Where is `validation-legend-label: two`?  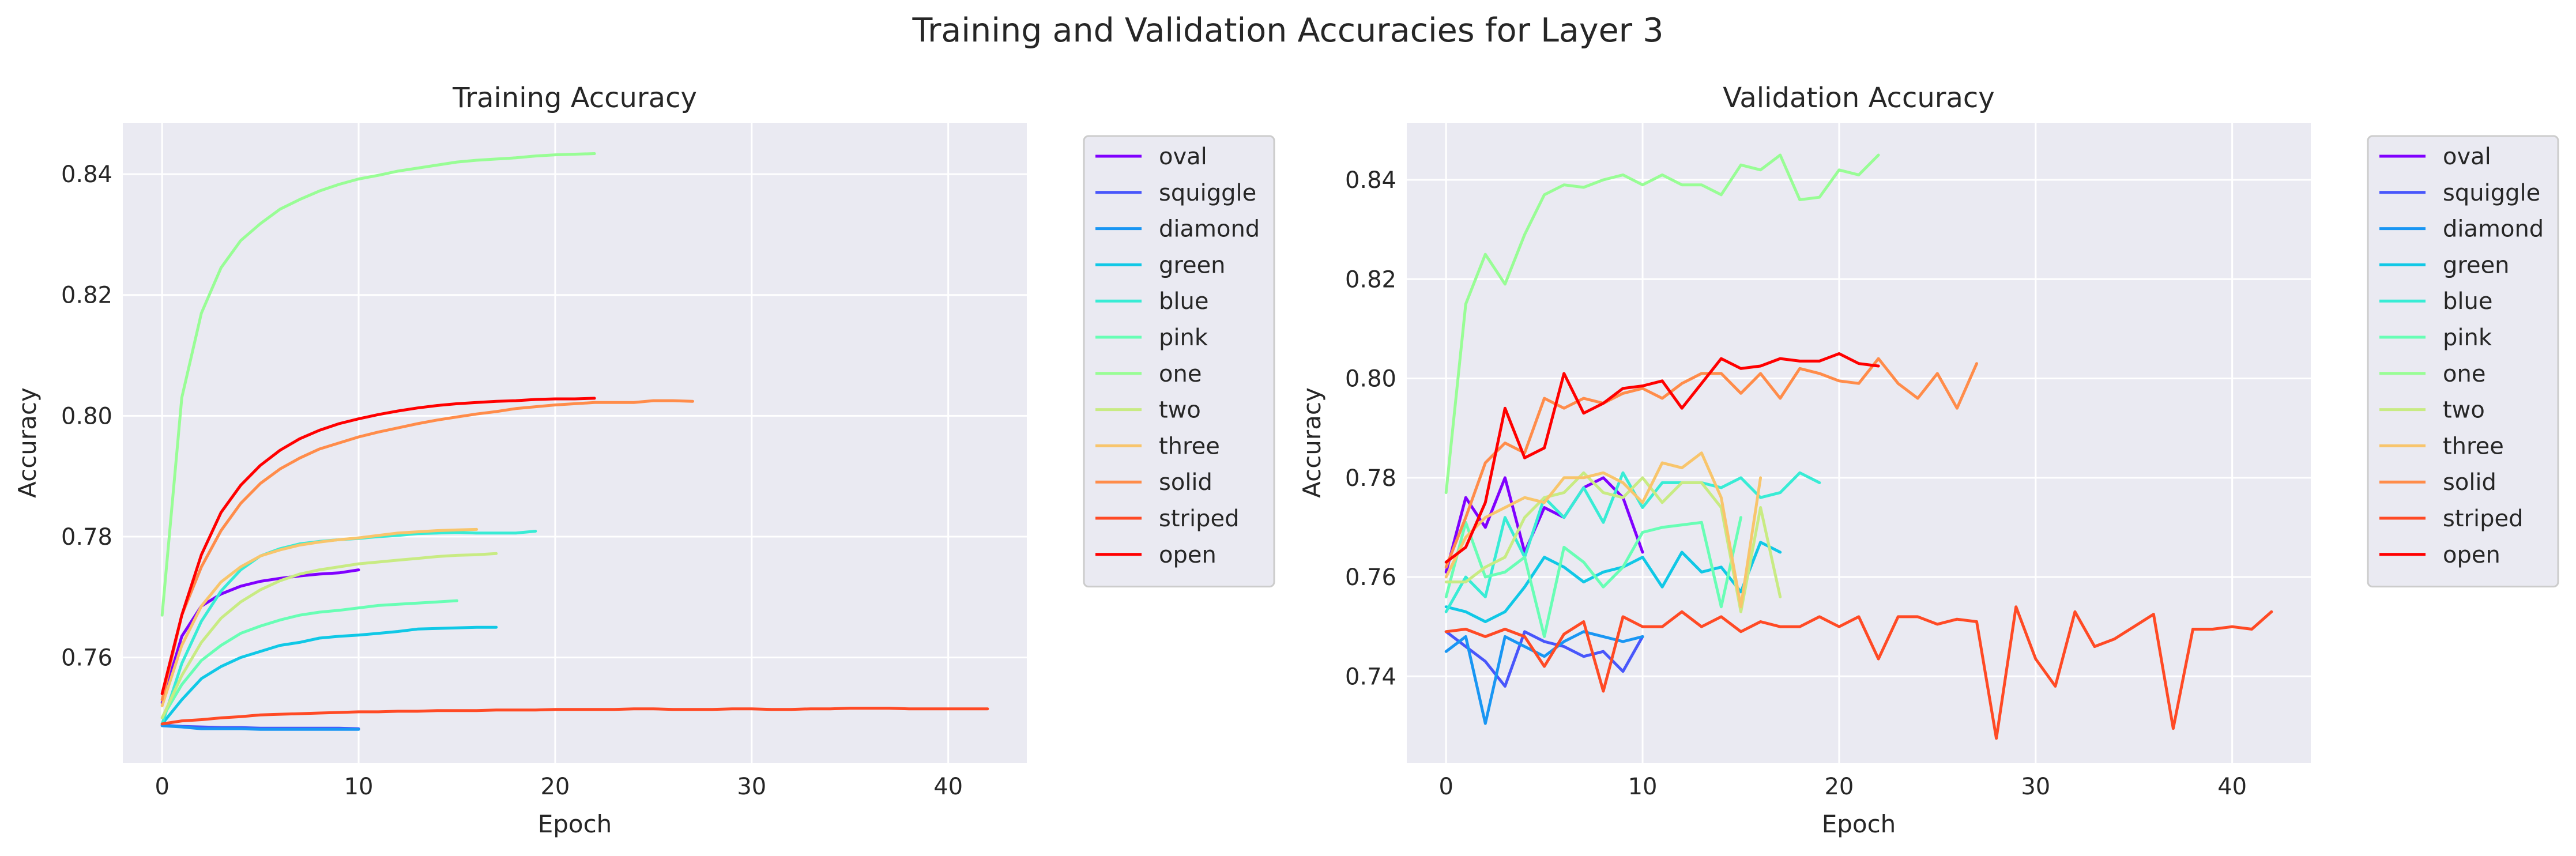
validation-legend-label: two is located at coordinates (2464, 410).